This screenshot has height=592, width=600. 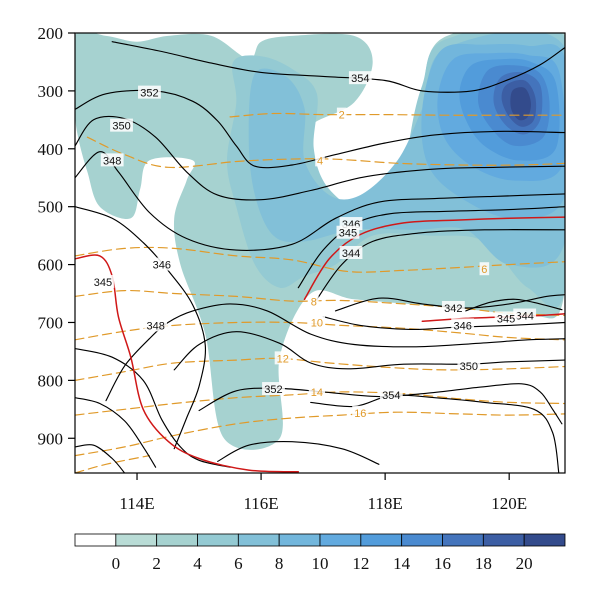 I want to click on x-axis: 114E 116E 118E 120E, so click(x=323, y=493).